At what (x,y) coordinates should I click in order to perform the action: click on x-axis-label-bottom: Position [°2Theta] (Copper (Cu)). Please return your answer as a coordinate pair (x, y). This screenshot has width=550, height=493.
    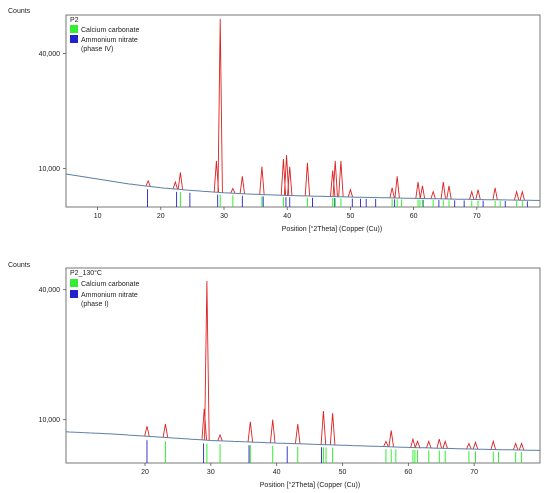
    Looking at the image, I should click on (310, 485).